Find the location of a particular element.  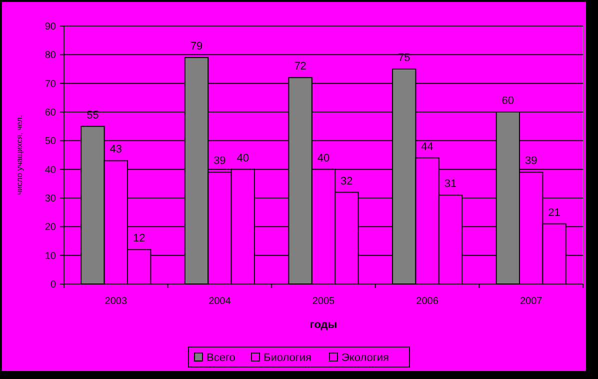

y-tick-label: 0 is located at coordinates (53, 285).